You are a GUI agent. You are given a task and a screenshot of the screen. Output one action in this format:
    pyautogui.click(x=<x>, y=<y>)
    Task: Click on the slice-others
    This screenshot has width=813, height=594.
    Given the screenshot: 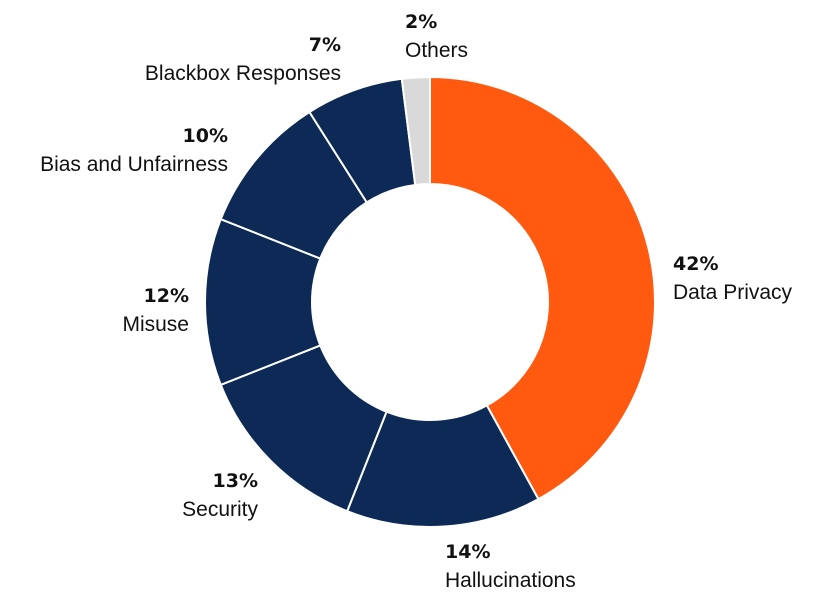 What is the action you would take?
    pyautogui.click(x=415, y=131)
    